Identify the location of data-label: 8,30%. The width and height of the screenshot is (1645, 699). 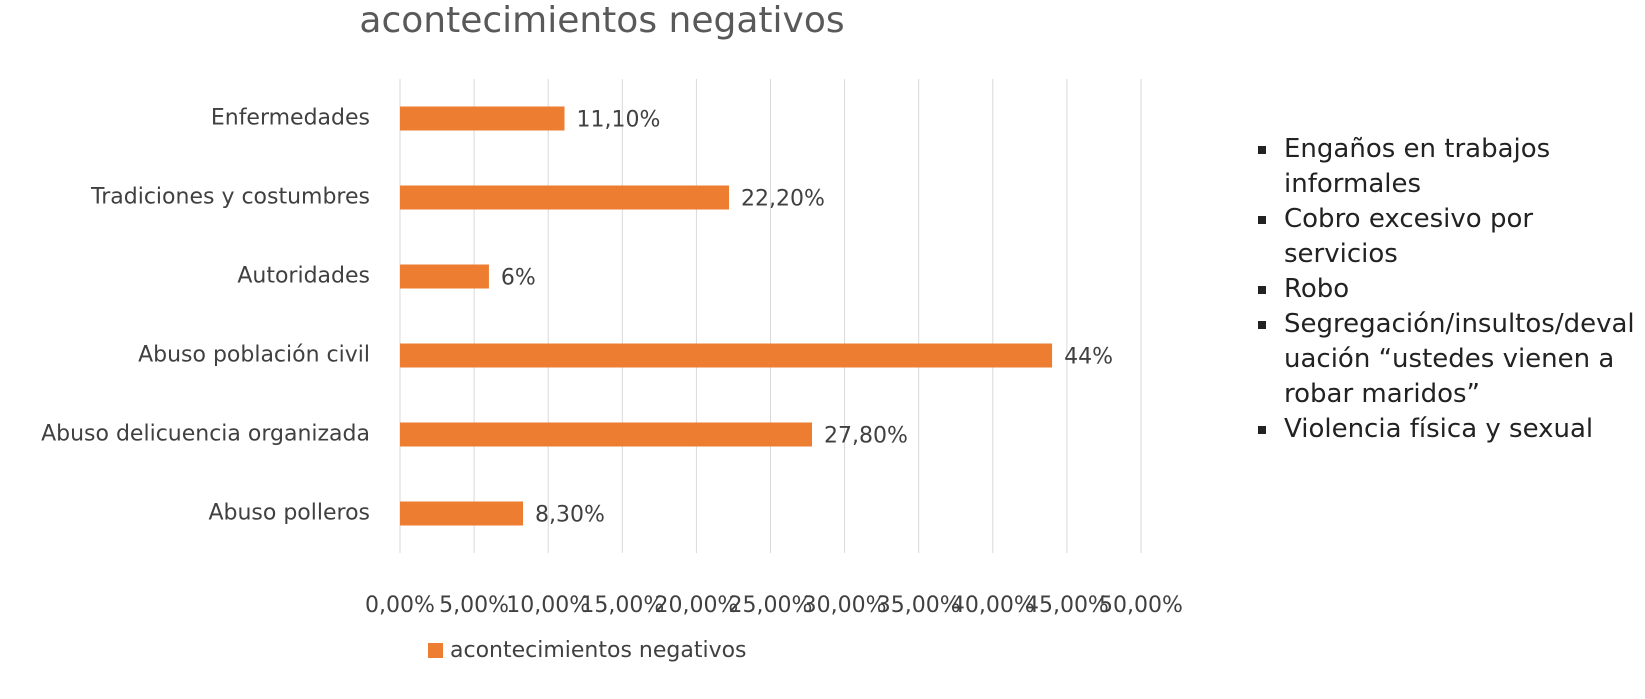
(570, 515).